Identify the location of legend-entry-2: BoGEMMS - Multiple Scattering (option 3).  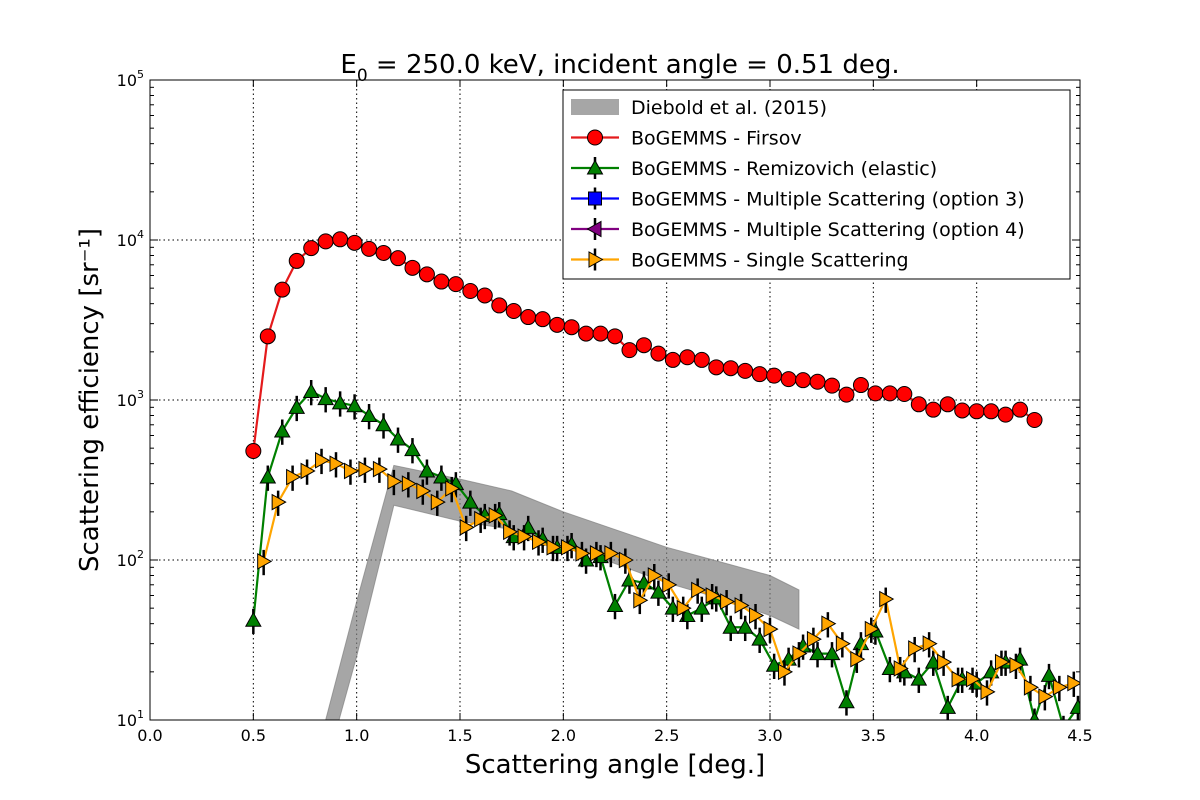
(798, 199).